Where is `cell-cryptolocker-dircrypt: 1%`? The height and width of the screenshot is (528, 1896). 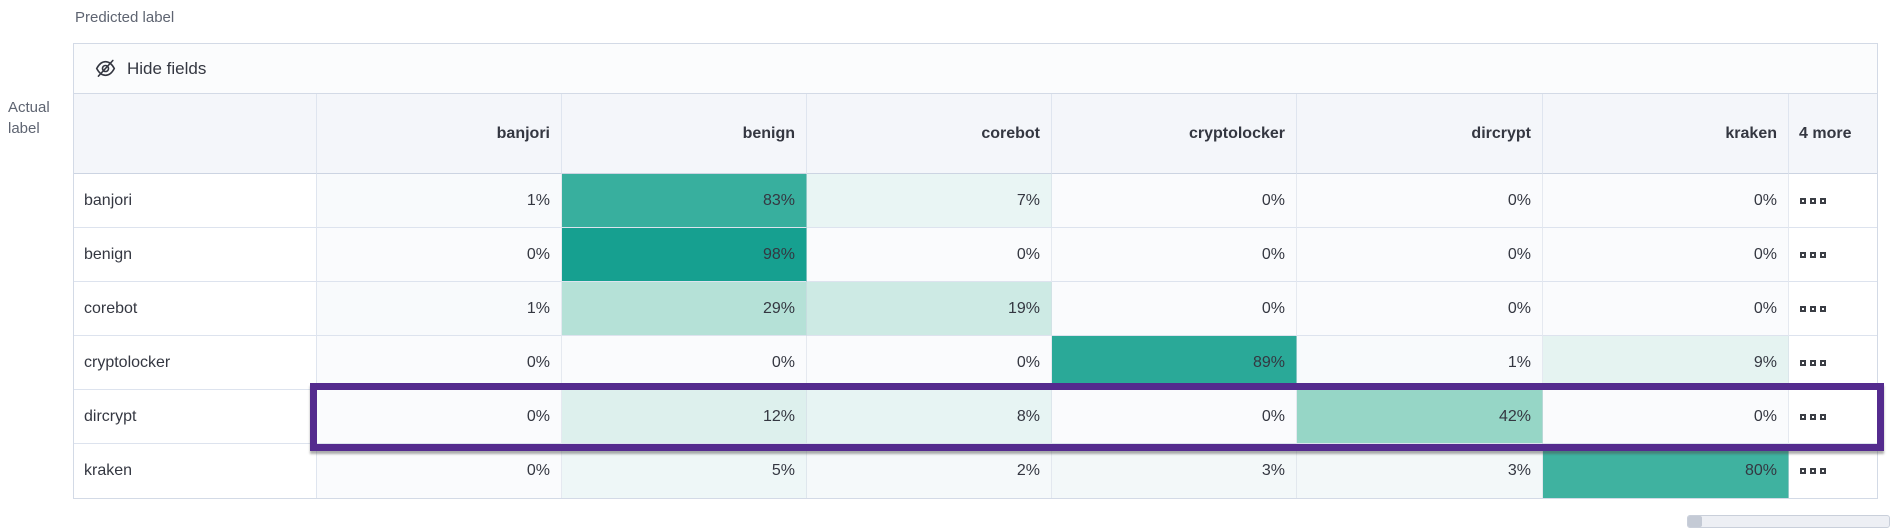
cell-cryptolocker-dircrypt: 1% is located at coordinates (1420, 363).